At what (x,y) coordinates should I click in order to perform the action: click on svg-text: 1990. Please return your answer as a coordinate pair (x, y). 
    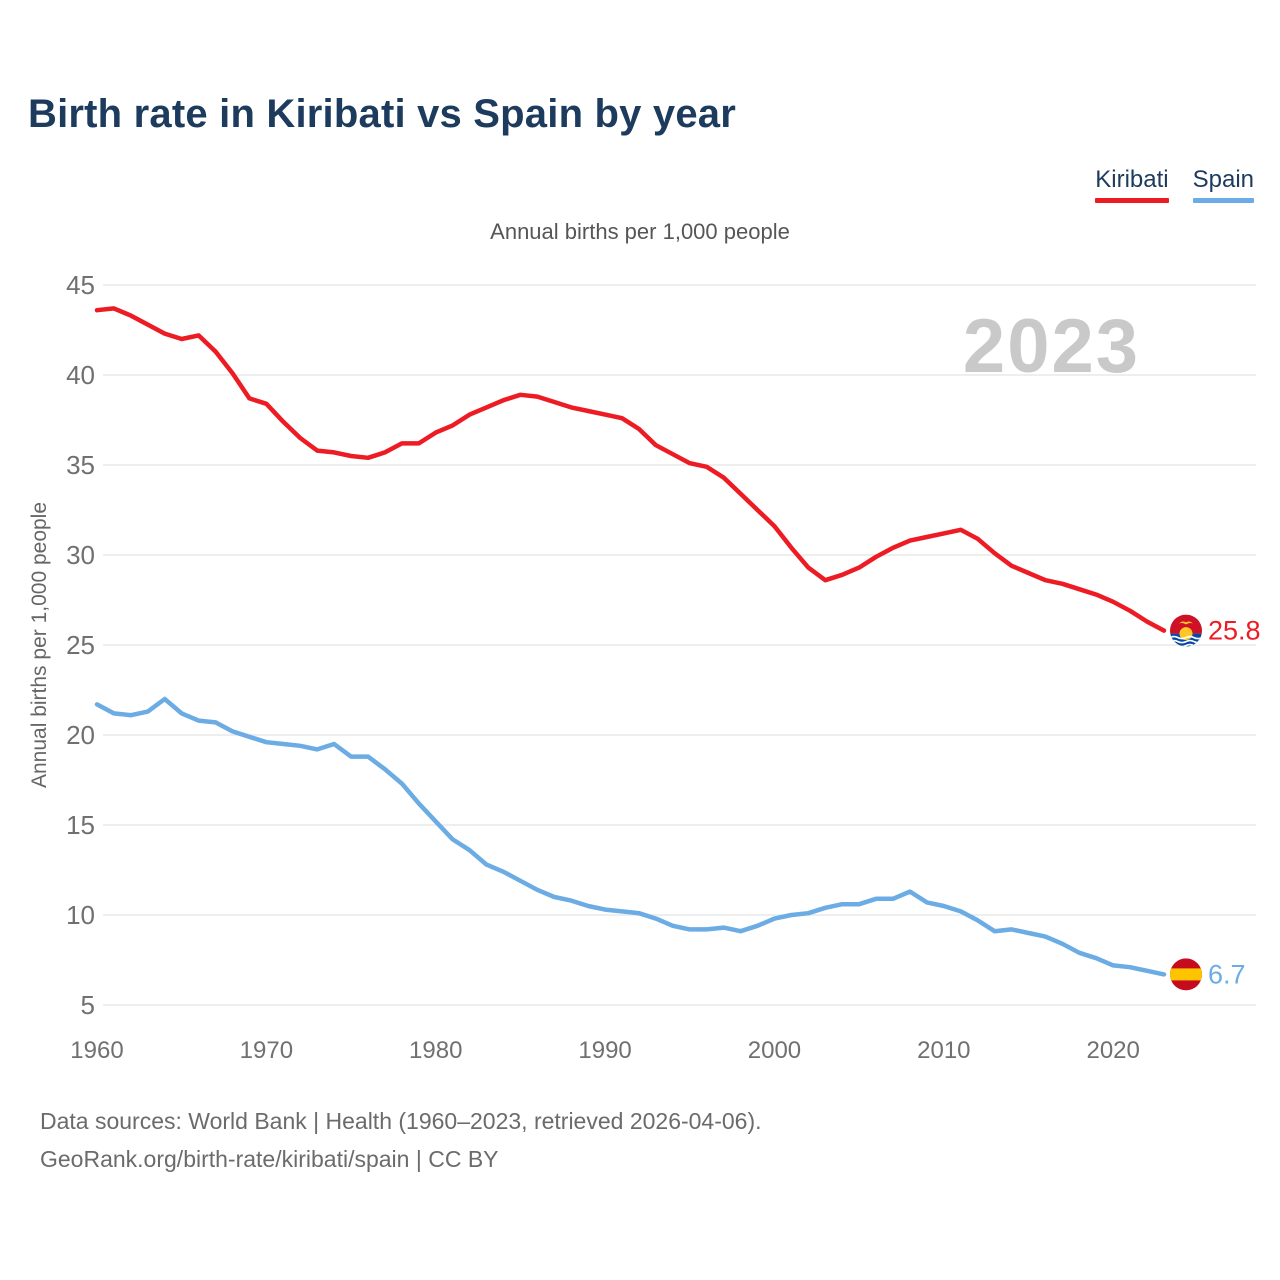
    Looking at the image, I should click on (604, 1050).